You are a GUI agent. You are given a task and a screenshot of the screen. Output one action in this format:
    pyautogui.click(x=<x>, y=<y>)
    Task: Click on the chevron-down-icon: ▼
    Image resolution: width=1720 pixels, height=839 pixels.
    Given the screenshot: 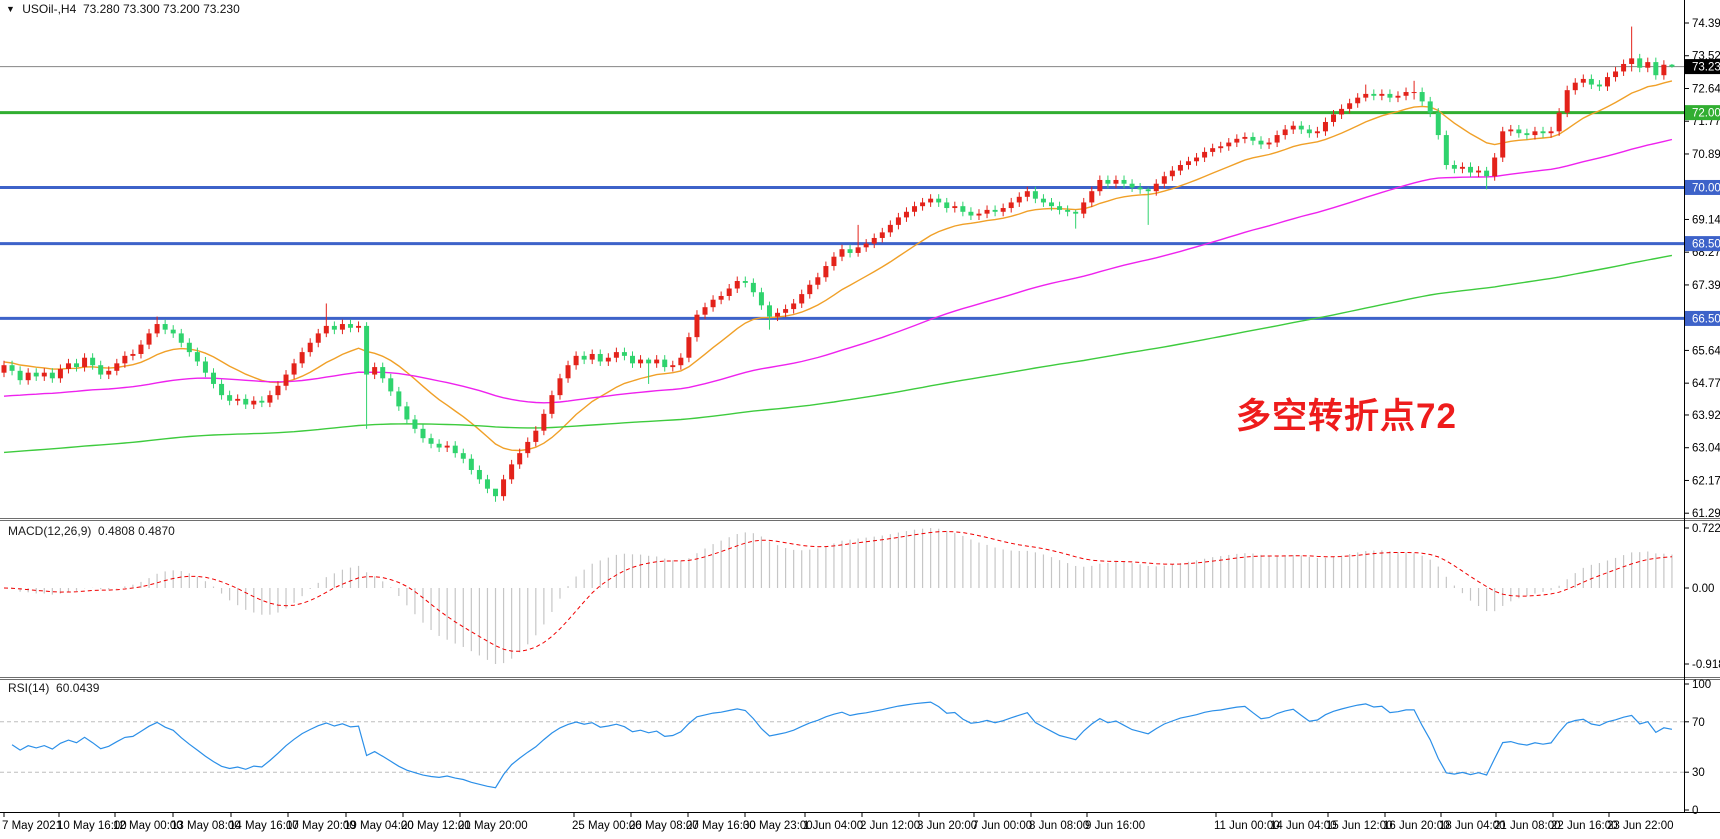 What is the action you would take?
    pyautogui.click(x=10, y=9)
    